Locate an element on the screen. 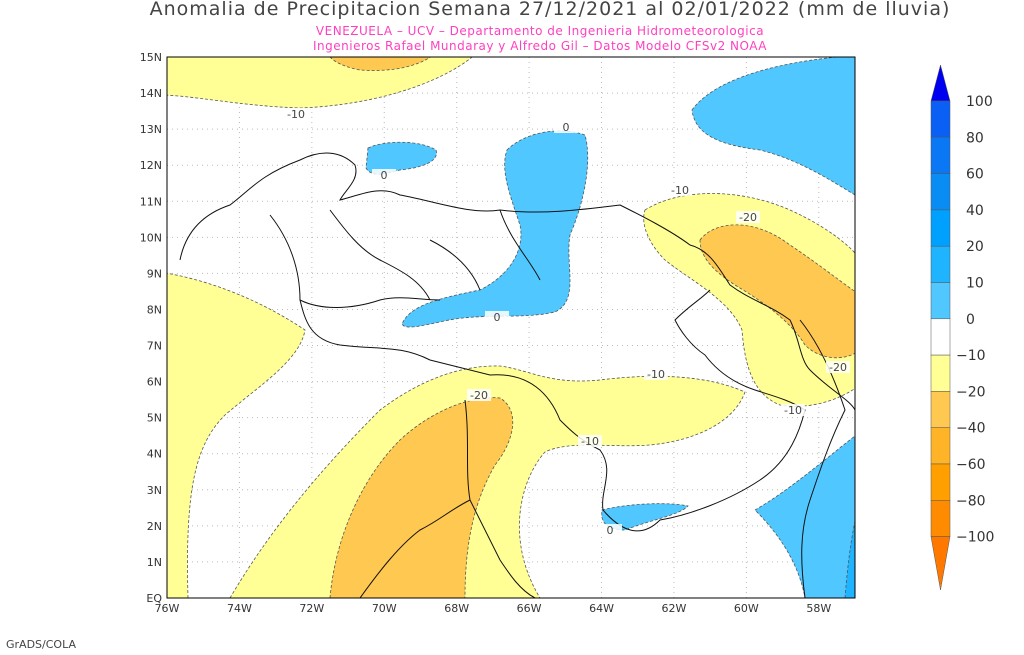 The width and height of the screenshot is (1024, 655). contour-fill-pos-central is located at coordinates (495, 229).